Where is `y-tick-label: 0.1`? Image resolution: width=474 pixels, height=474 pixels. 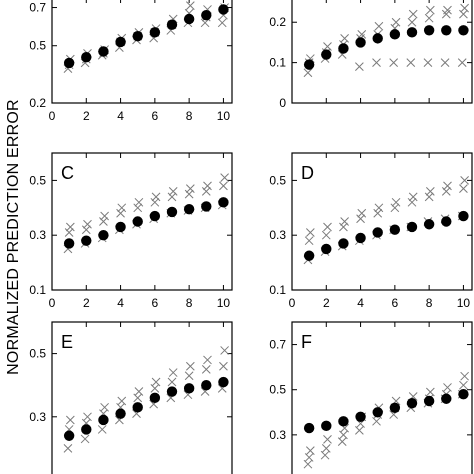
y-tick-label: 0.1 is located at coordinates (277, 63).